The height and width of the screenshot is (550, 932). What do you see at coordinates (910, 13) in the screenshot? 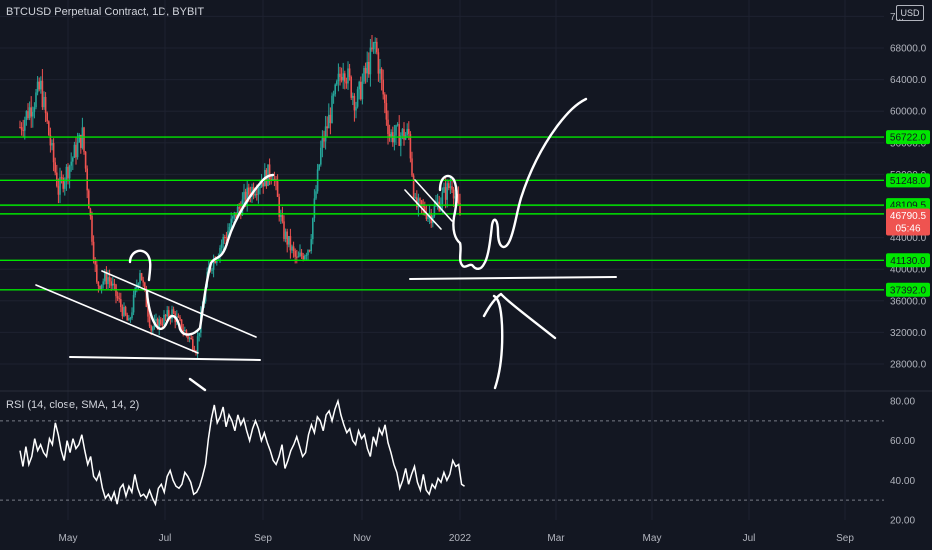
I see `currency-badge: USD` at bounding box center [910, 13].